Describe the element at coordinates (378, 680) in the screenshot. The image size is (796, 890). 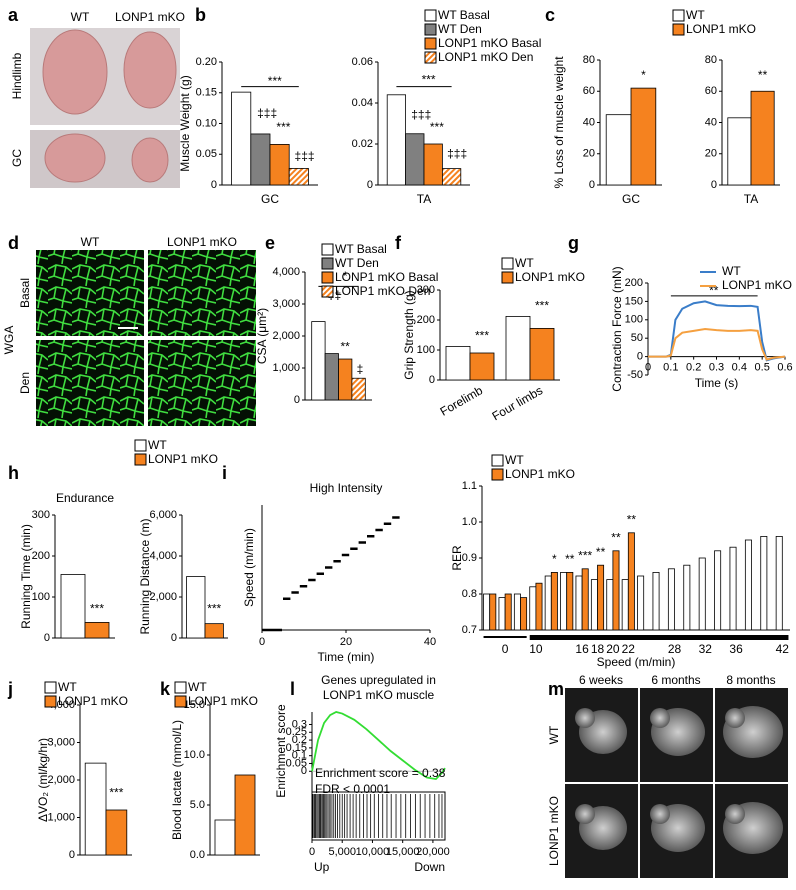
I see `panel-title: Genes upregulated in` at that location.